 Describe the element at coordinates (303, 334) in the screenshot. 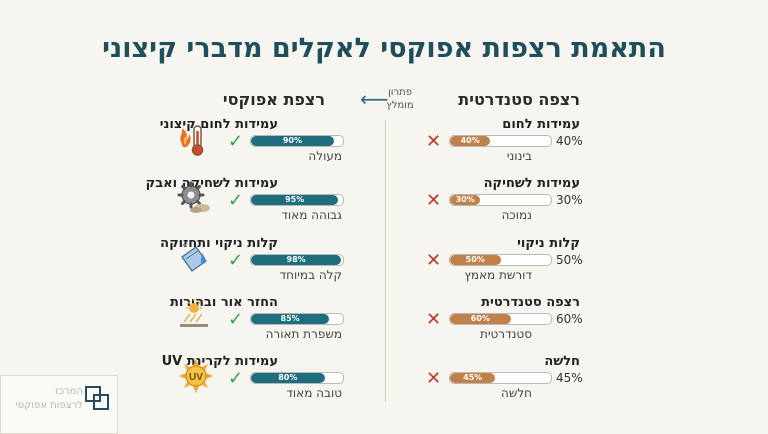

I see `epoxy-row-rating: משפרת תאורה` at that location.